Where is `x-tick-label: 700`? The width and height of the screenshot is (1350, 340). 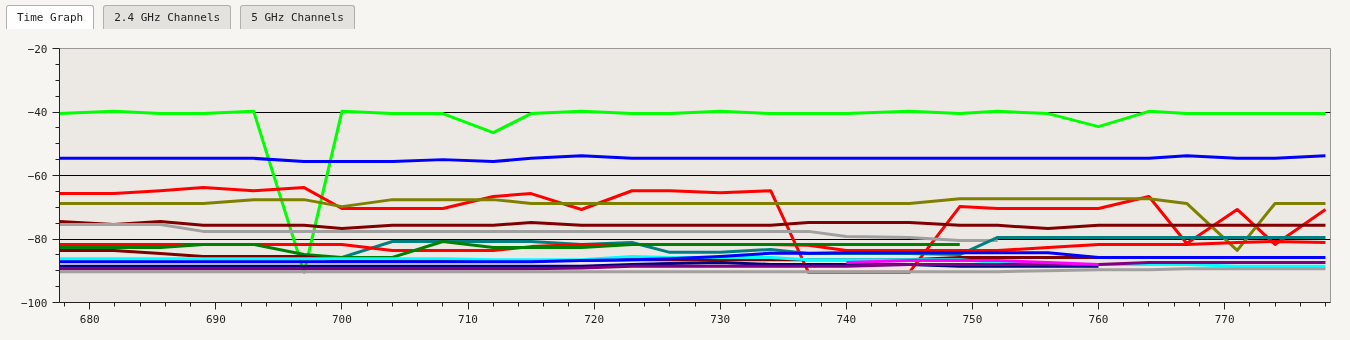
x-tick-label: 700 is located at coordinates (342, 319).